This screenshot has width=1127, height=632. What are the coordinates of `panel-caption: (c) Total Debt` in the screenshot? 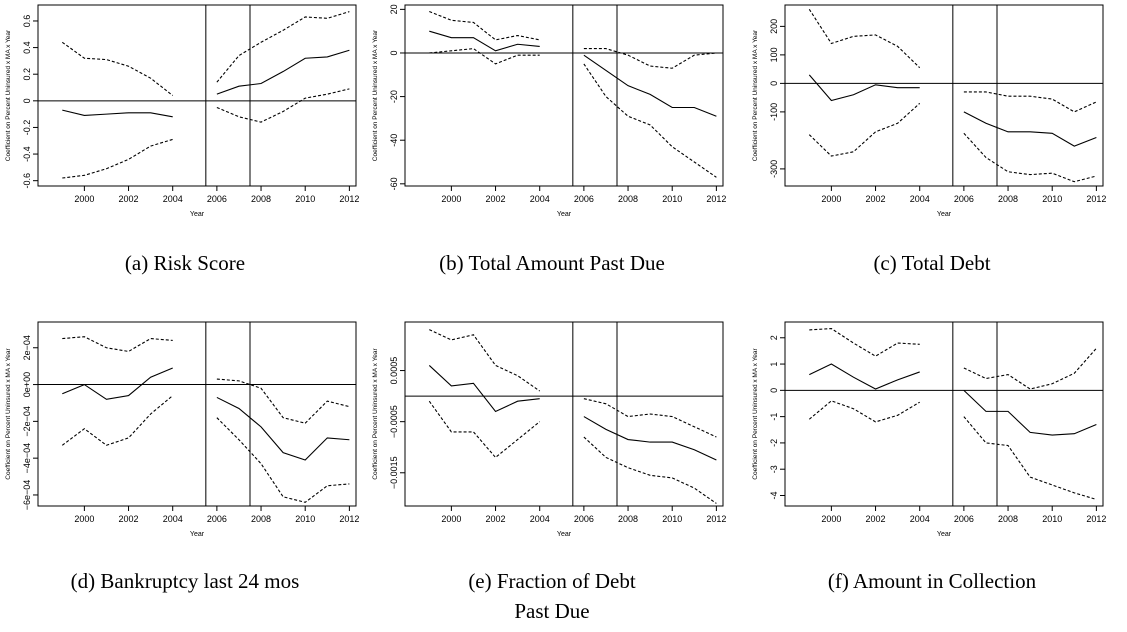 It's located at (932, 263).